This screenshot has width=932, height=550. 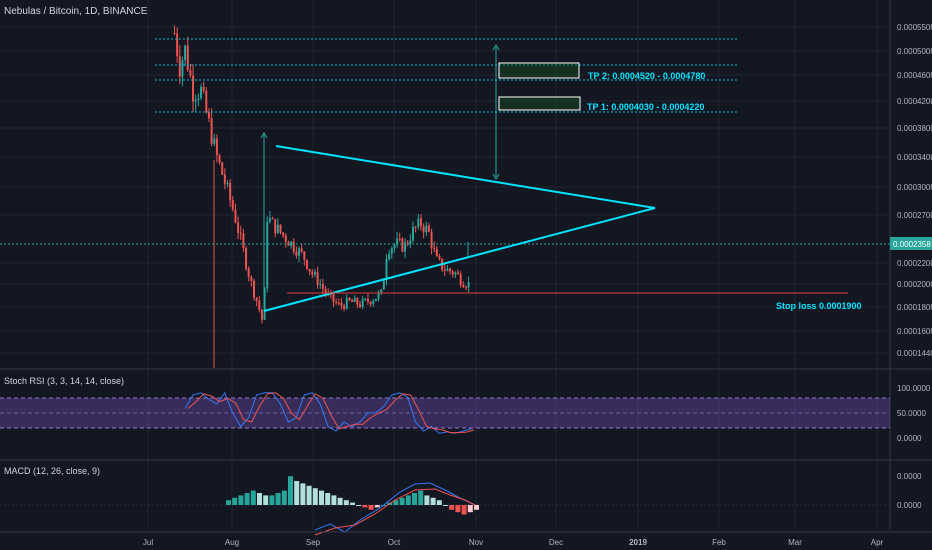 What do you see at coordinates (914, 101) in the screenshot?
I see `price-tick-label: 0.0004200` at bounding box center [914, 101].